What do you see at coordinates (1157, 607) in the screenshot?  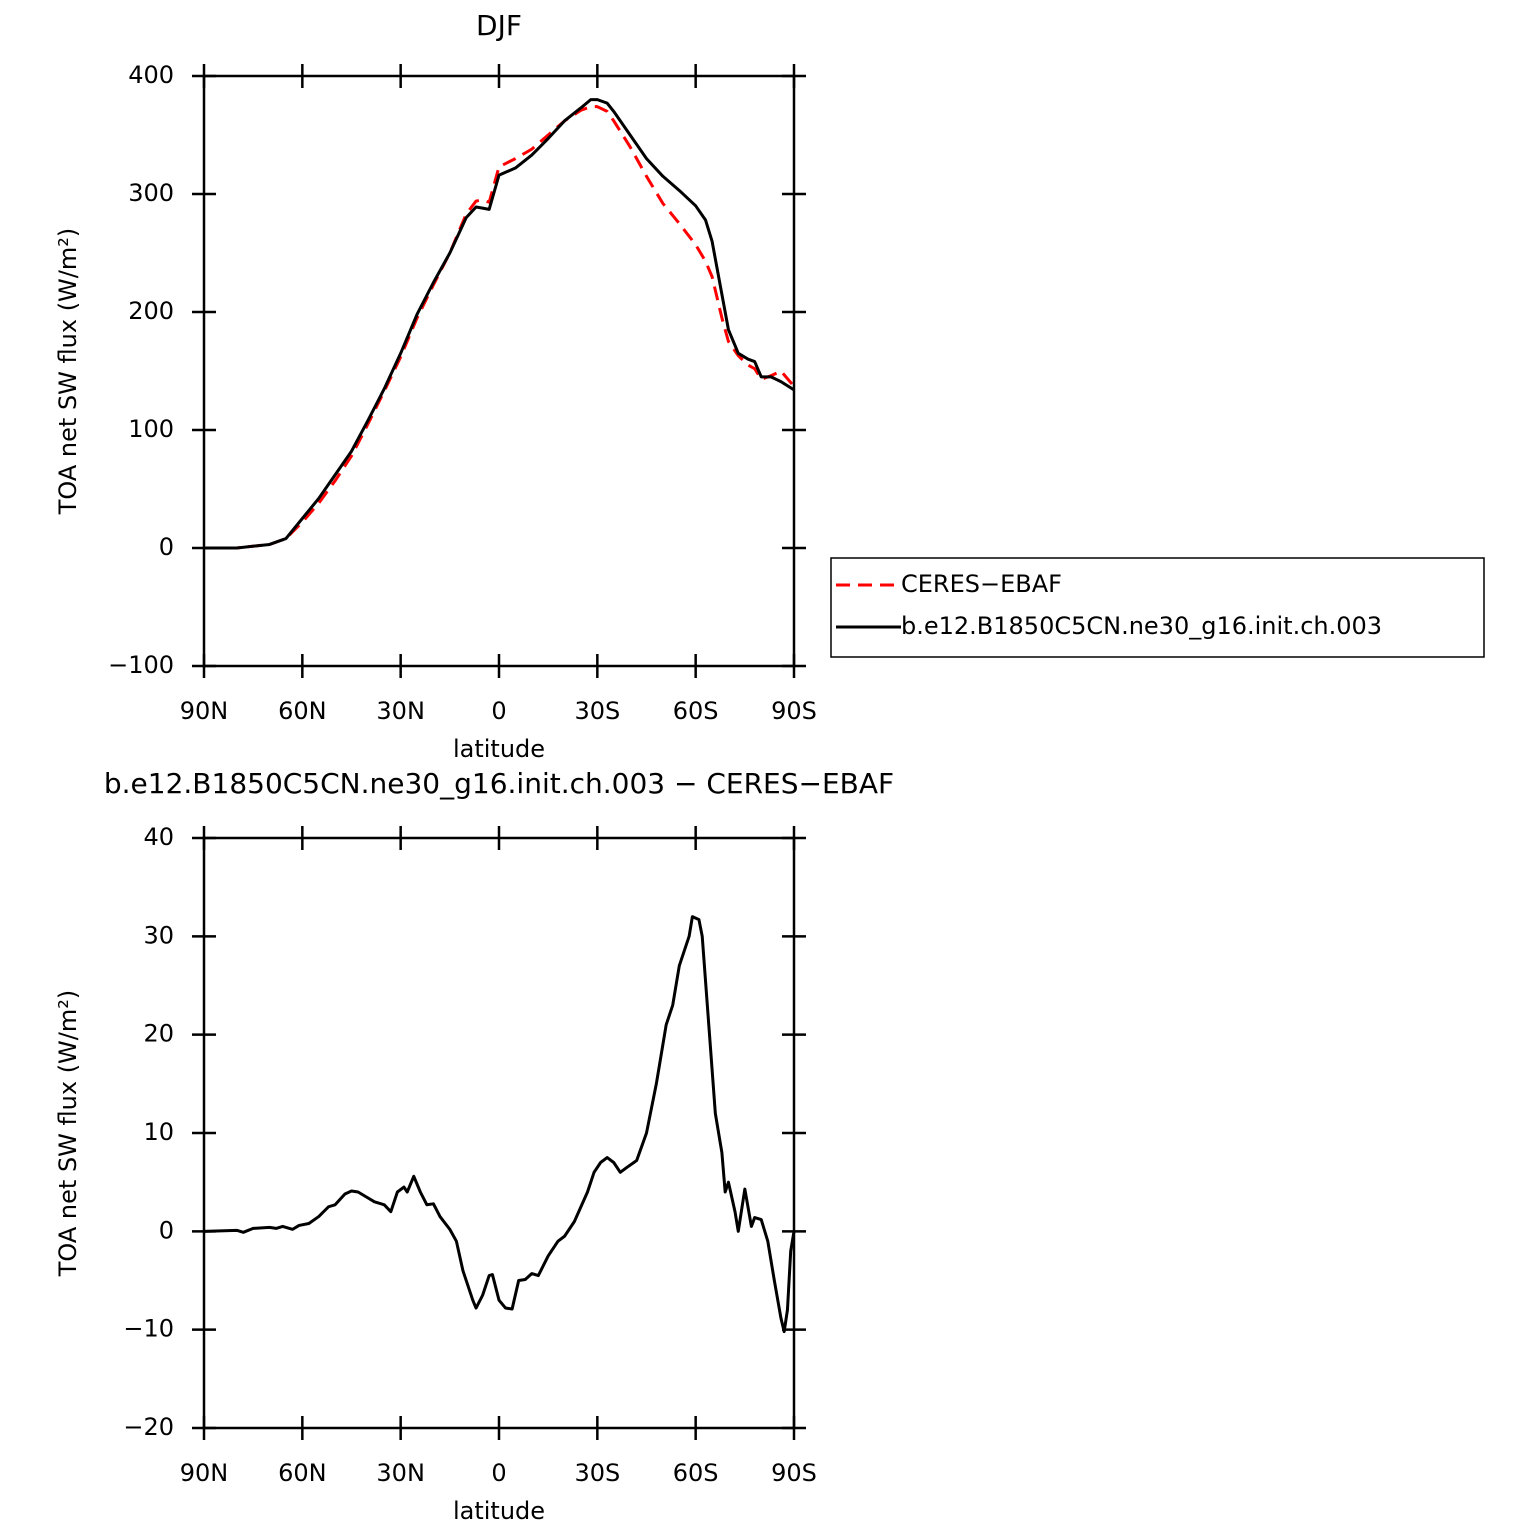 I see `legend-box` at bounding box center [1157, 607].